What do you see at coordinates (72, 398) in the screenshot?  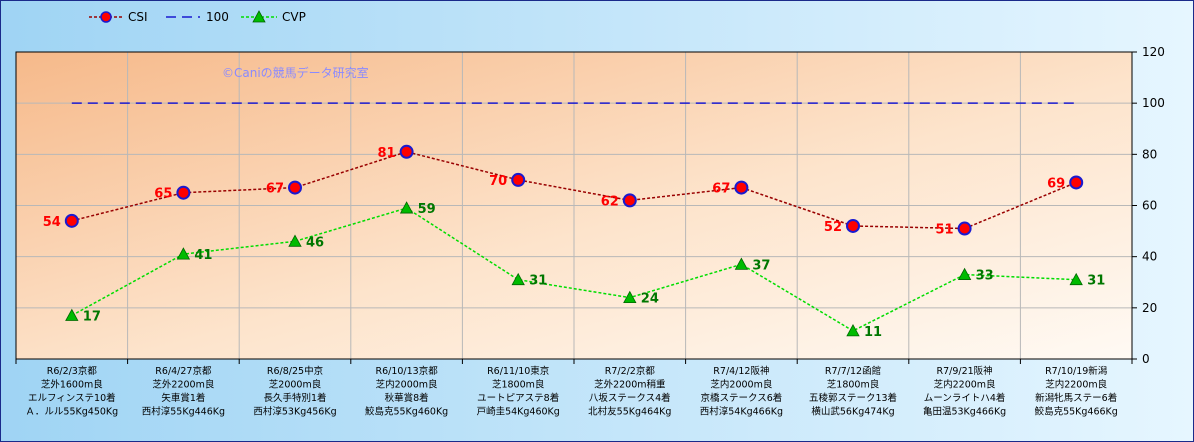 I see `x-tick-label-line: エルフィンステ10着` at bounding box center [72, 398].